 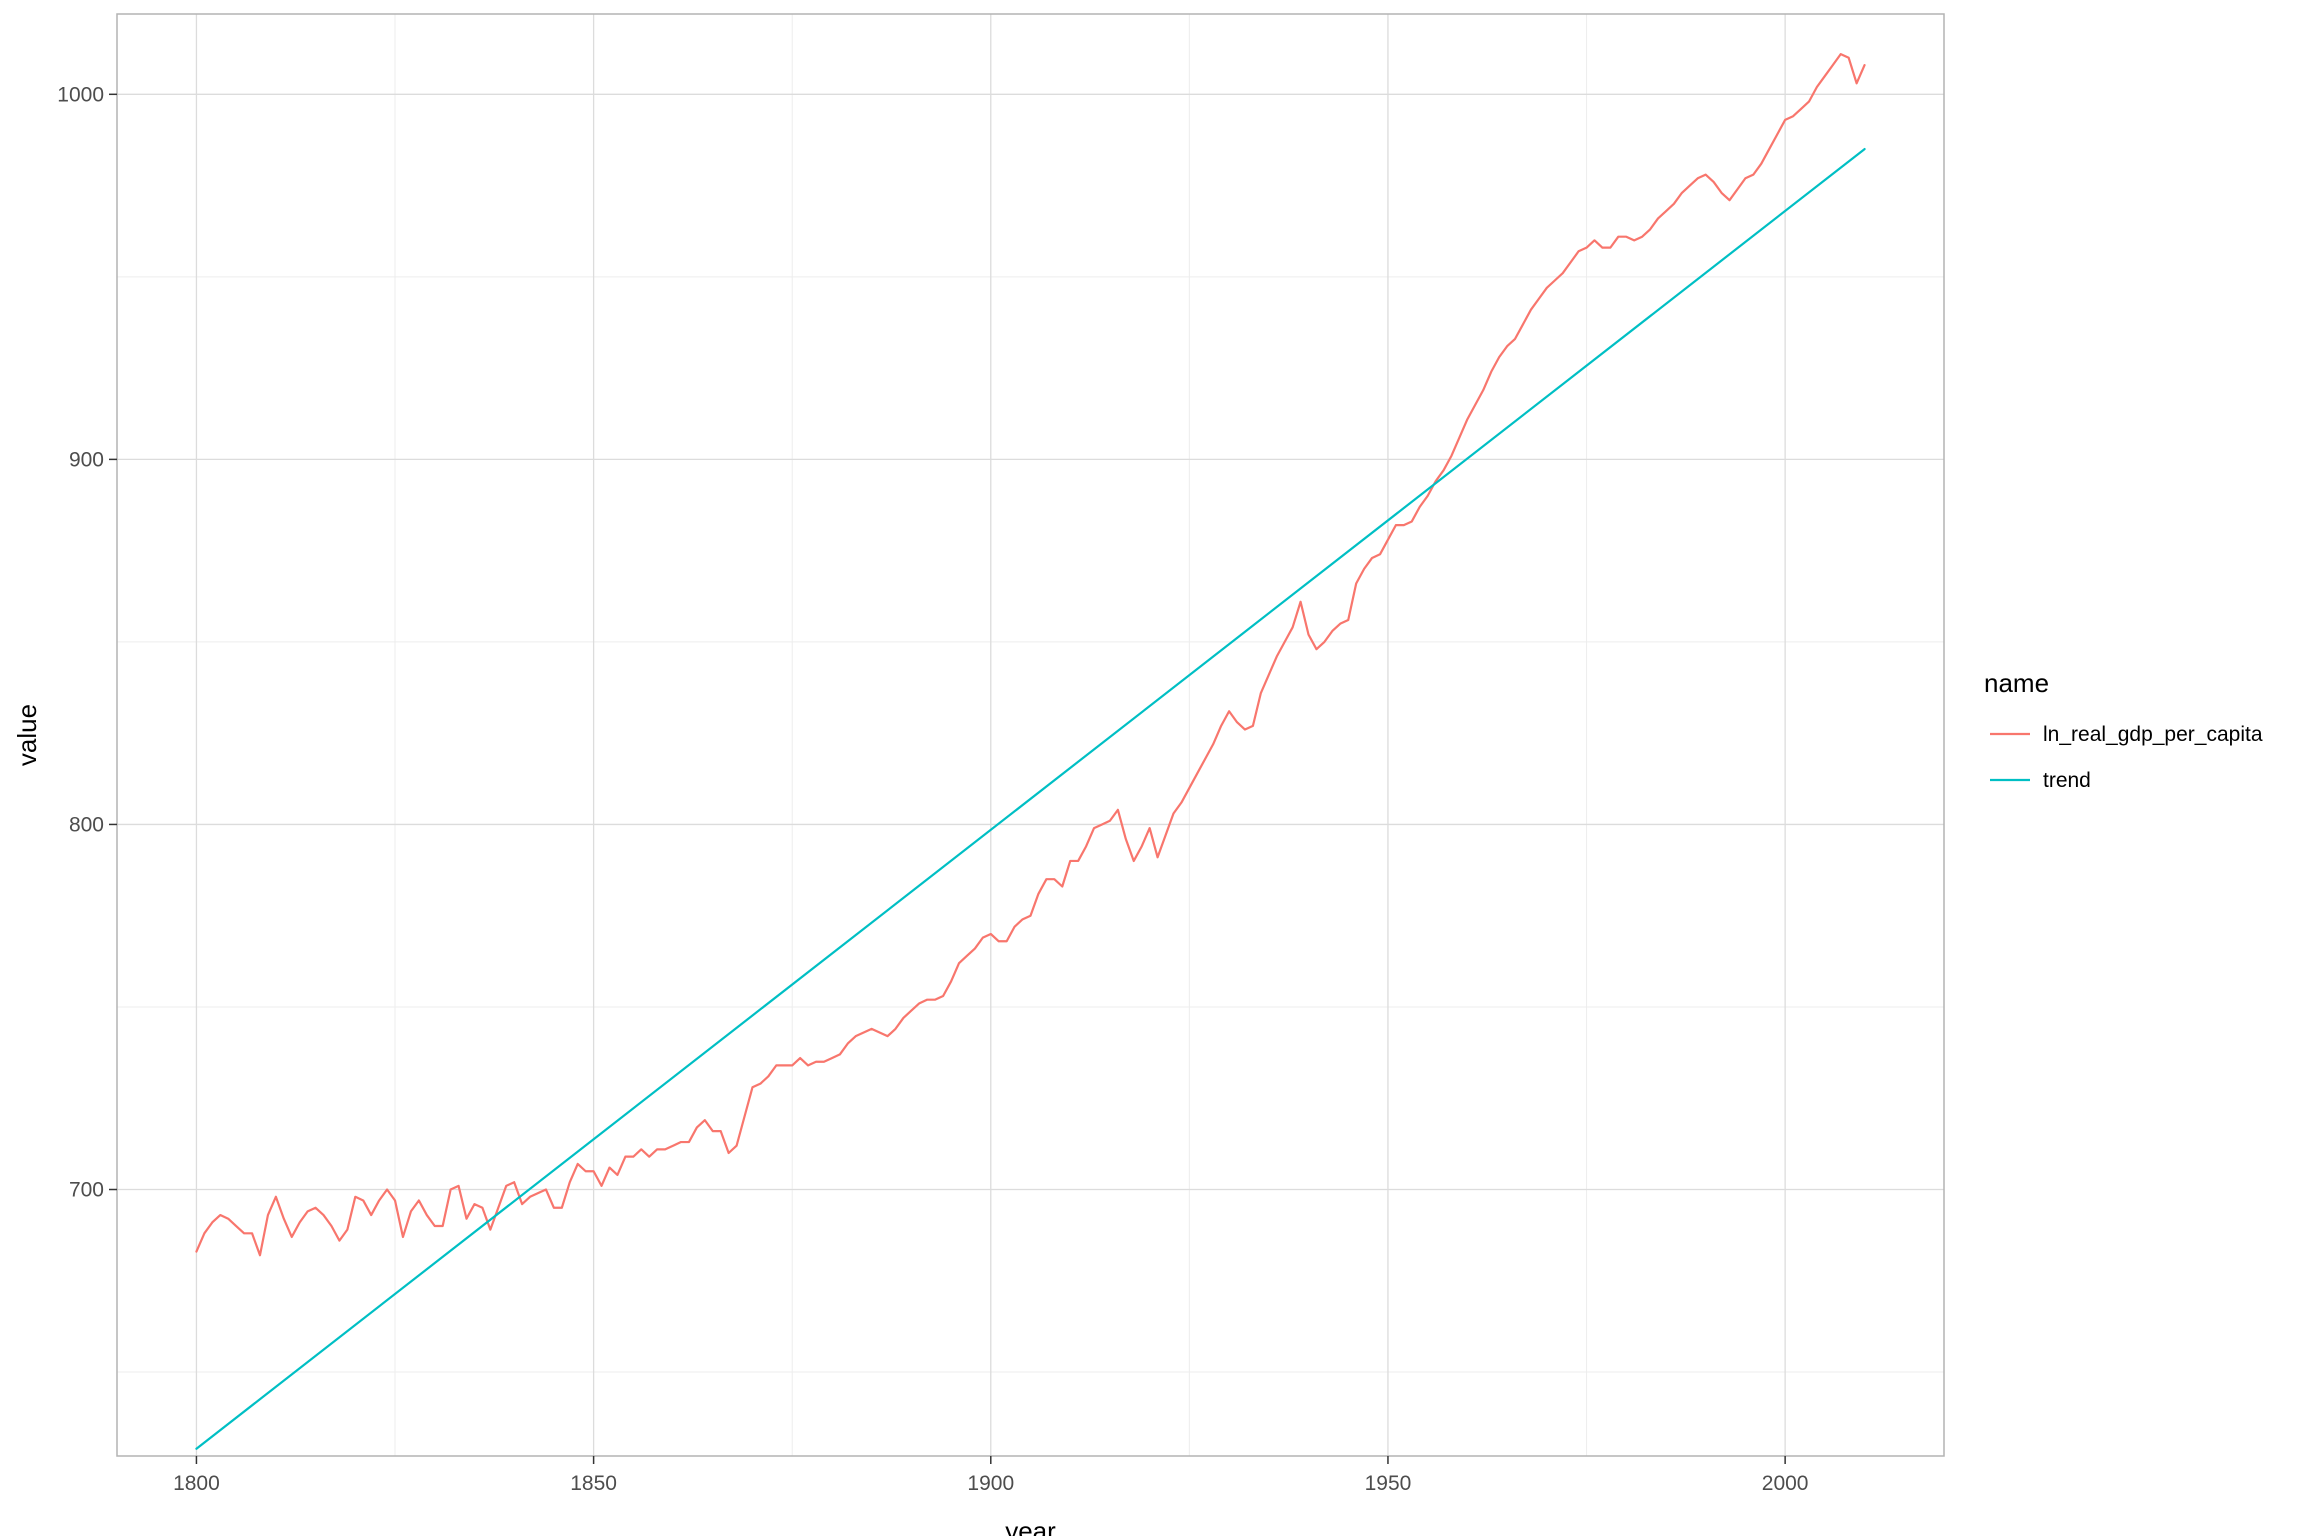 I want to click on x-tick-label-3: 1950, so click(x=1388, y=1483).